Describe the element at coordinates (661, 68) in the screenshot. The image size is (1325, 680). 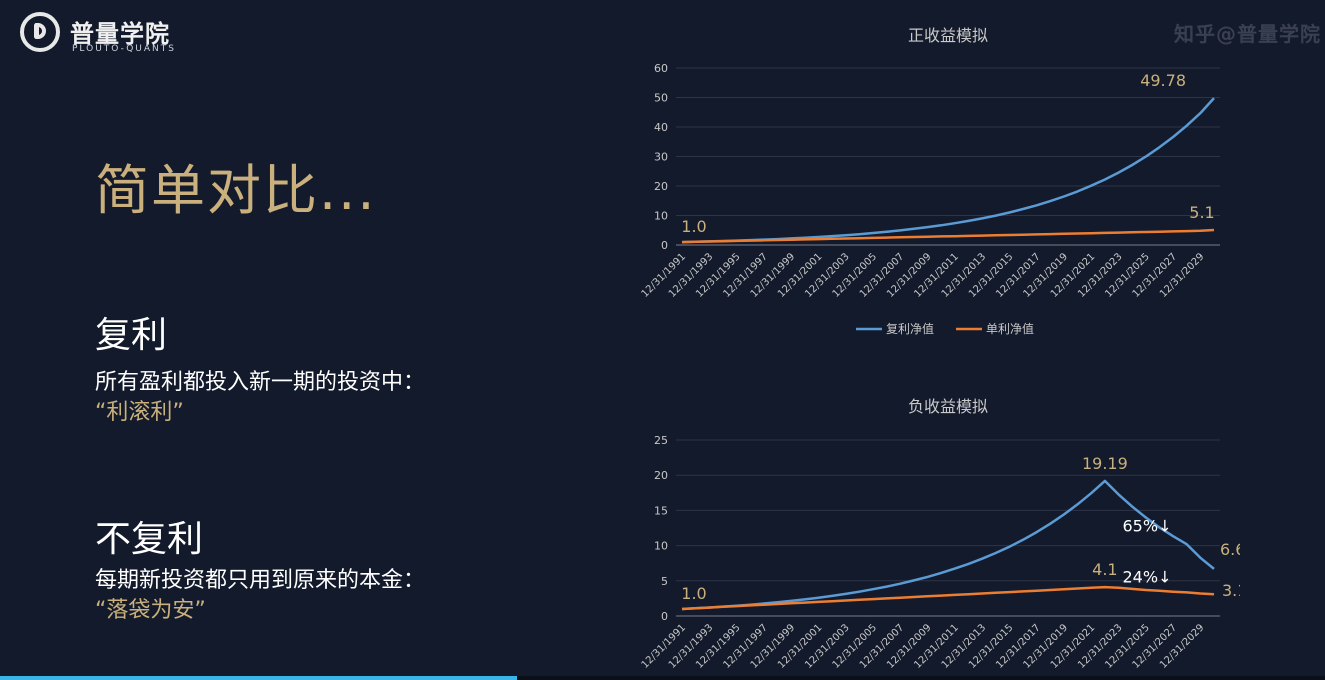
I see `y-tick-label: 60` at that location.